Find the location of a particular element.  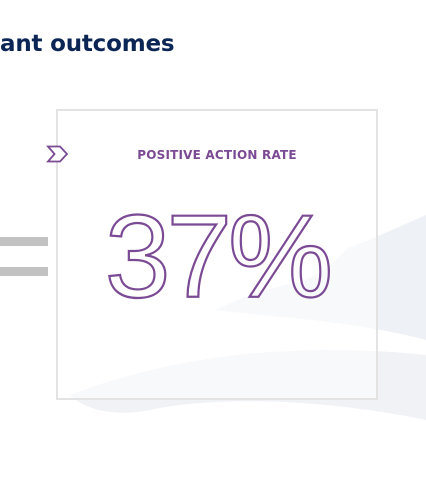

stat-label: POSITIVE ACTION RATE is located at coordinates (217, 155).